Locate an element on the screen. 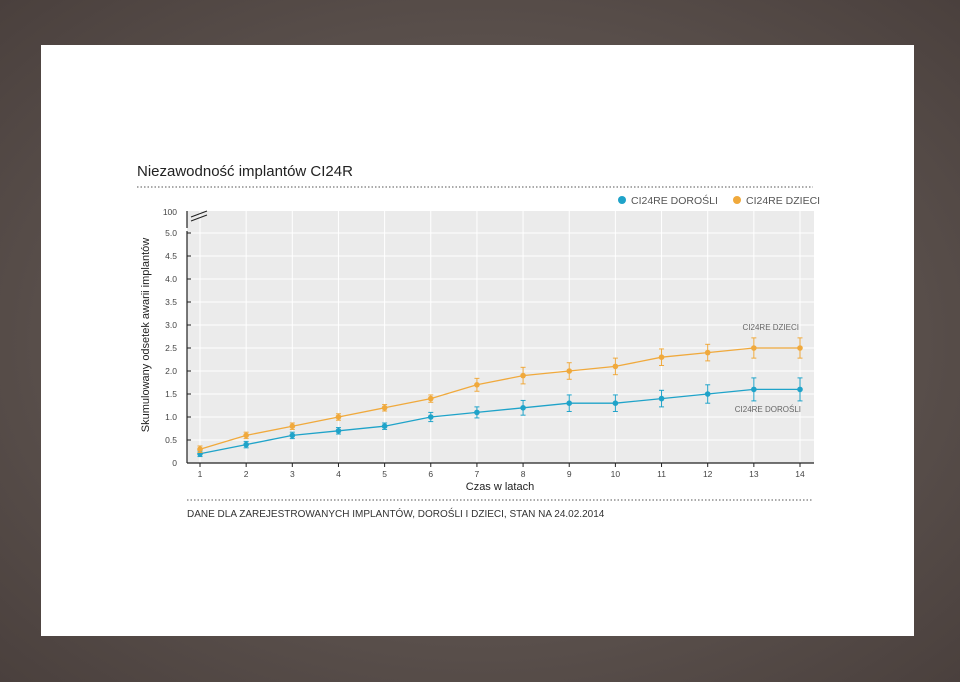 The image size is (960, 682). chart-title: Niezawodność implantów CI24R is located at coordinates (245, 171).